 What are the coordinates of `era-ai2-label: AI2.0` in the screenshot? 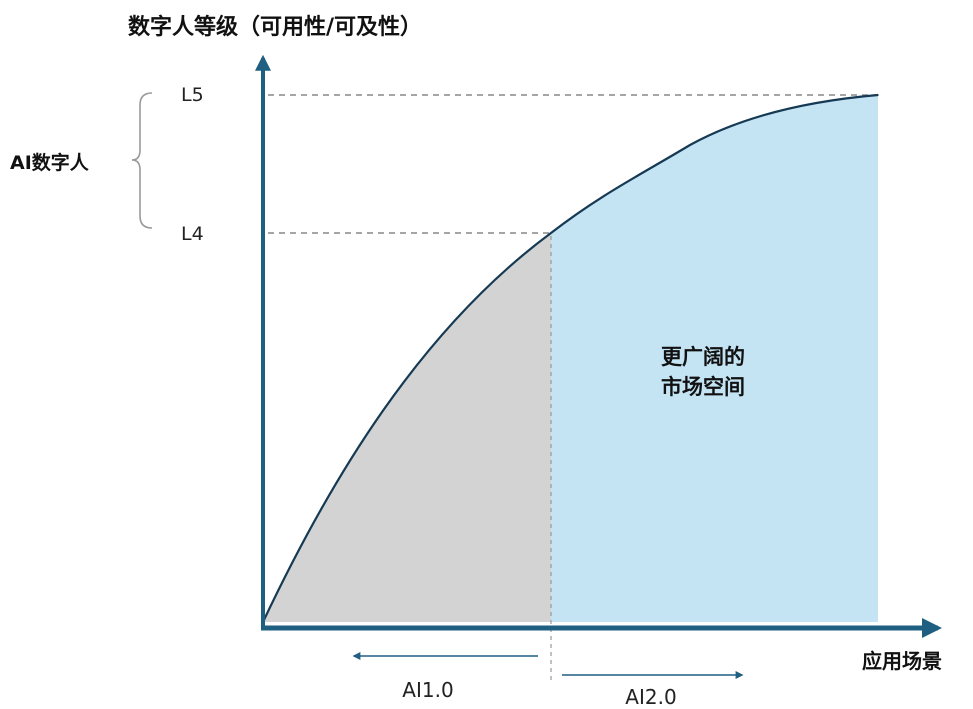 It's located at (650, 697).